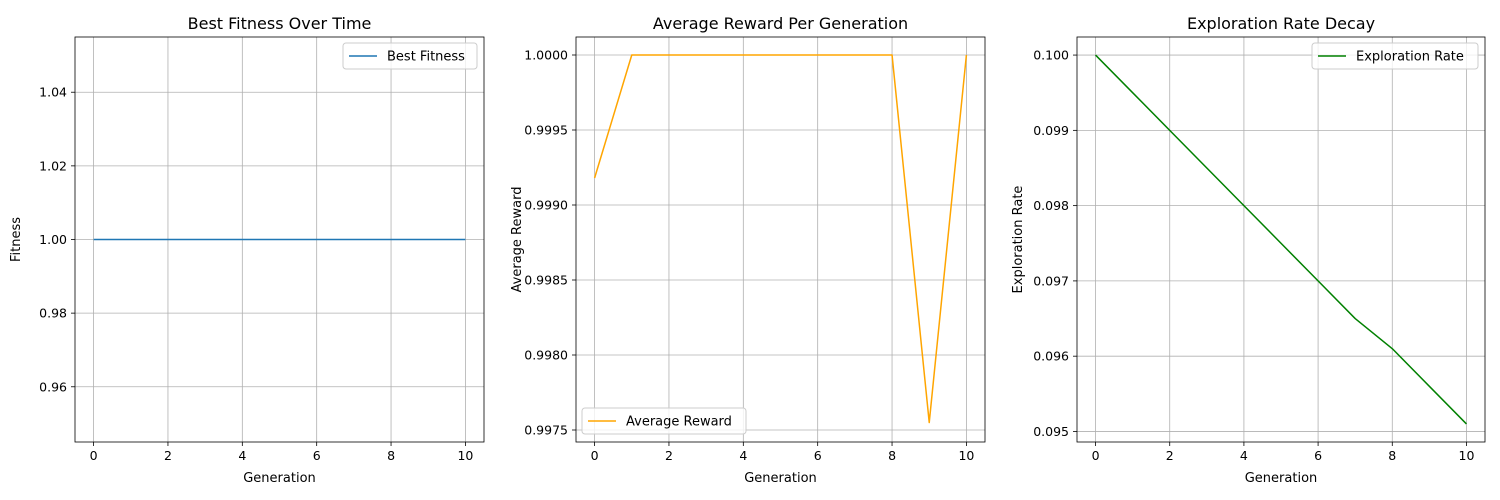 This screenshot has height=500, width=1500. Describe the element at coordinates (546, 355) in the screenshot. I see `y-tick-label: 0.9980` at that location.